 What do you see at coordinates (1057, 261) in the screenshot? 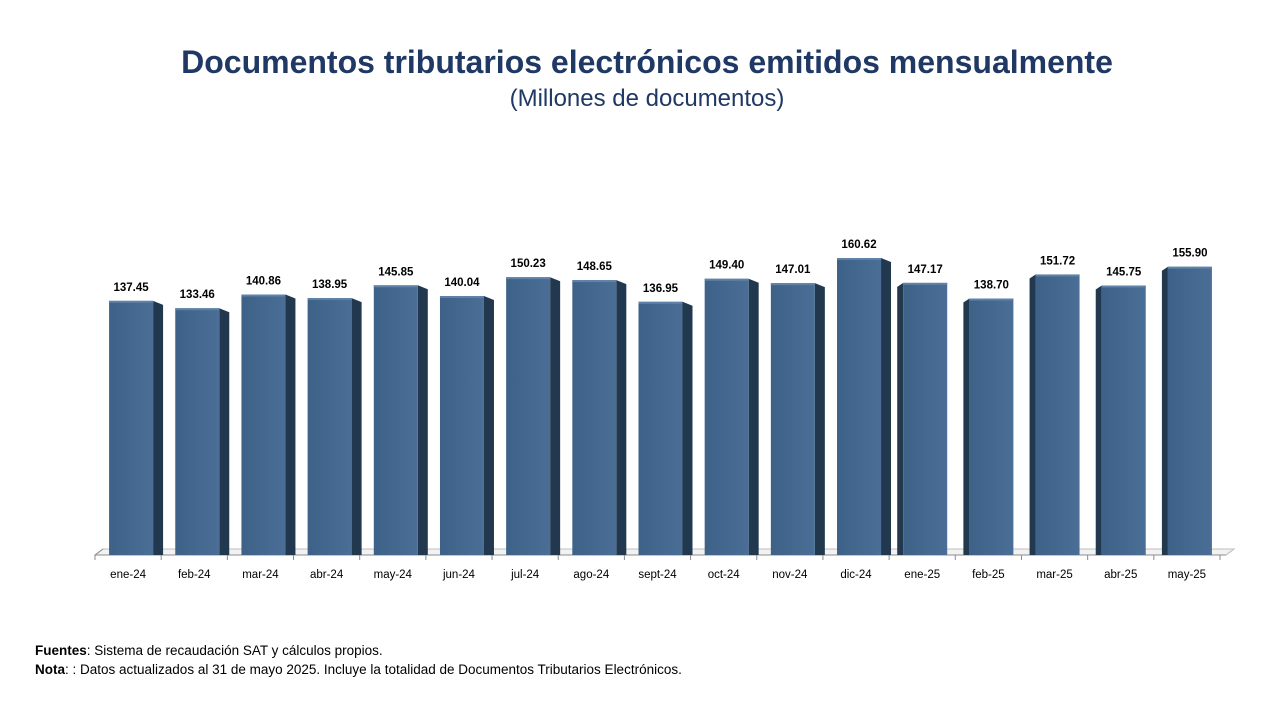
I see `value-label: 151.72` at bounding box center [1057, 261].